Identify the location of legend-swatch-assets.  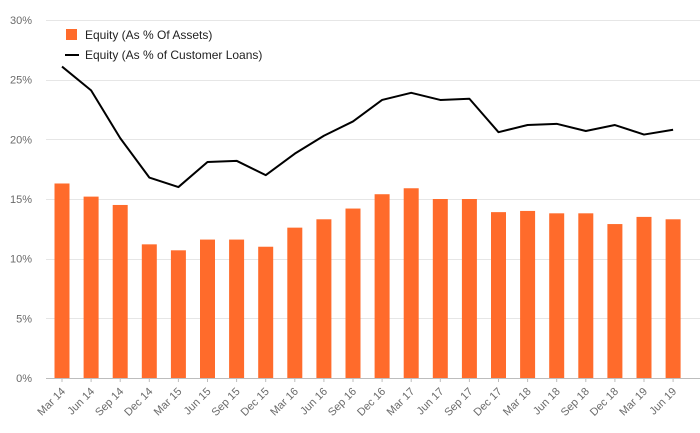
(71, 34).